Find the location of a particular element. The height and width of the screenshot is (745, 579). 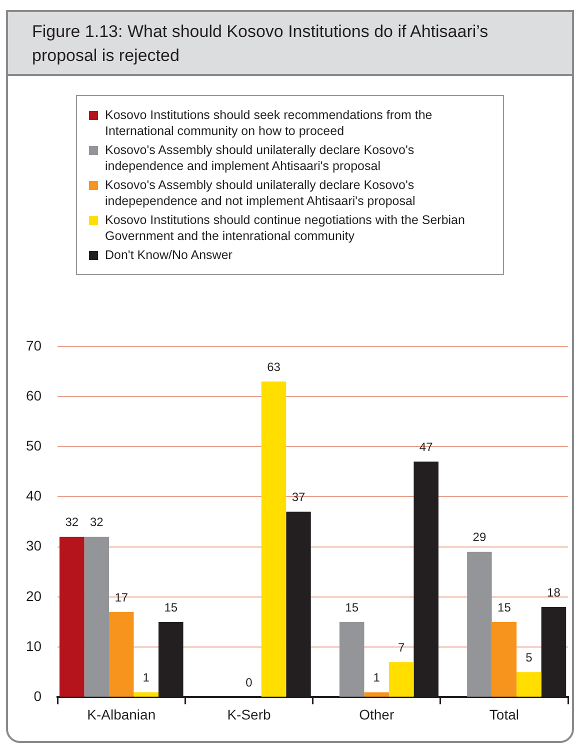

legend-label: Kosovo Institutions should continue negotiations with the Serbian Government and the intenrational community is located at coordinates (285, 228).